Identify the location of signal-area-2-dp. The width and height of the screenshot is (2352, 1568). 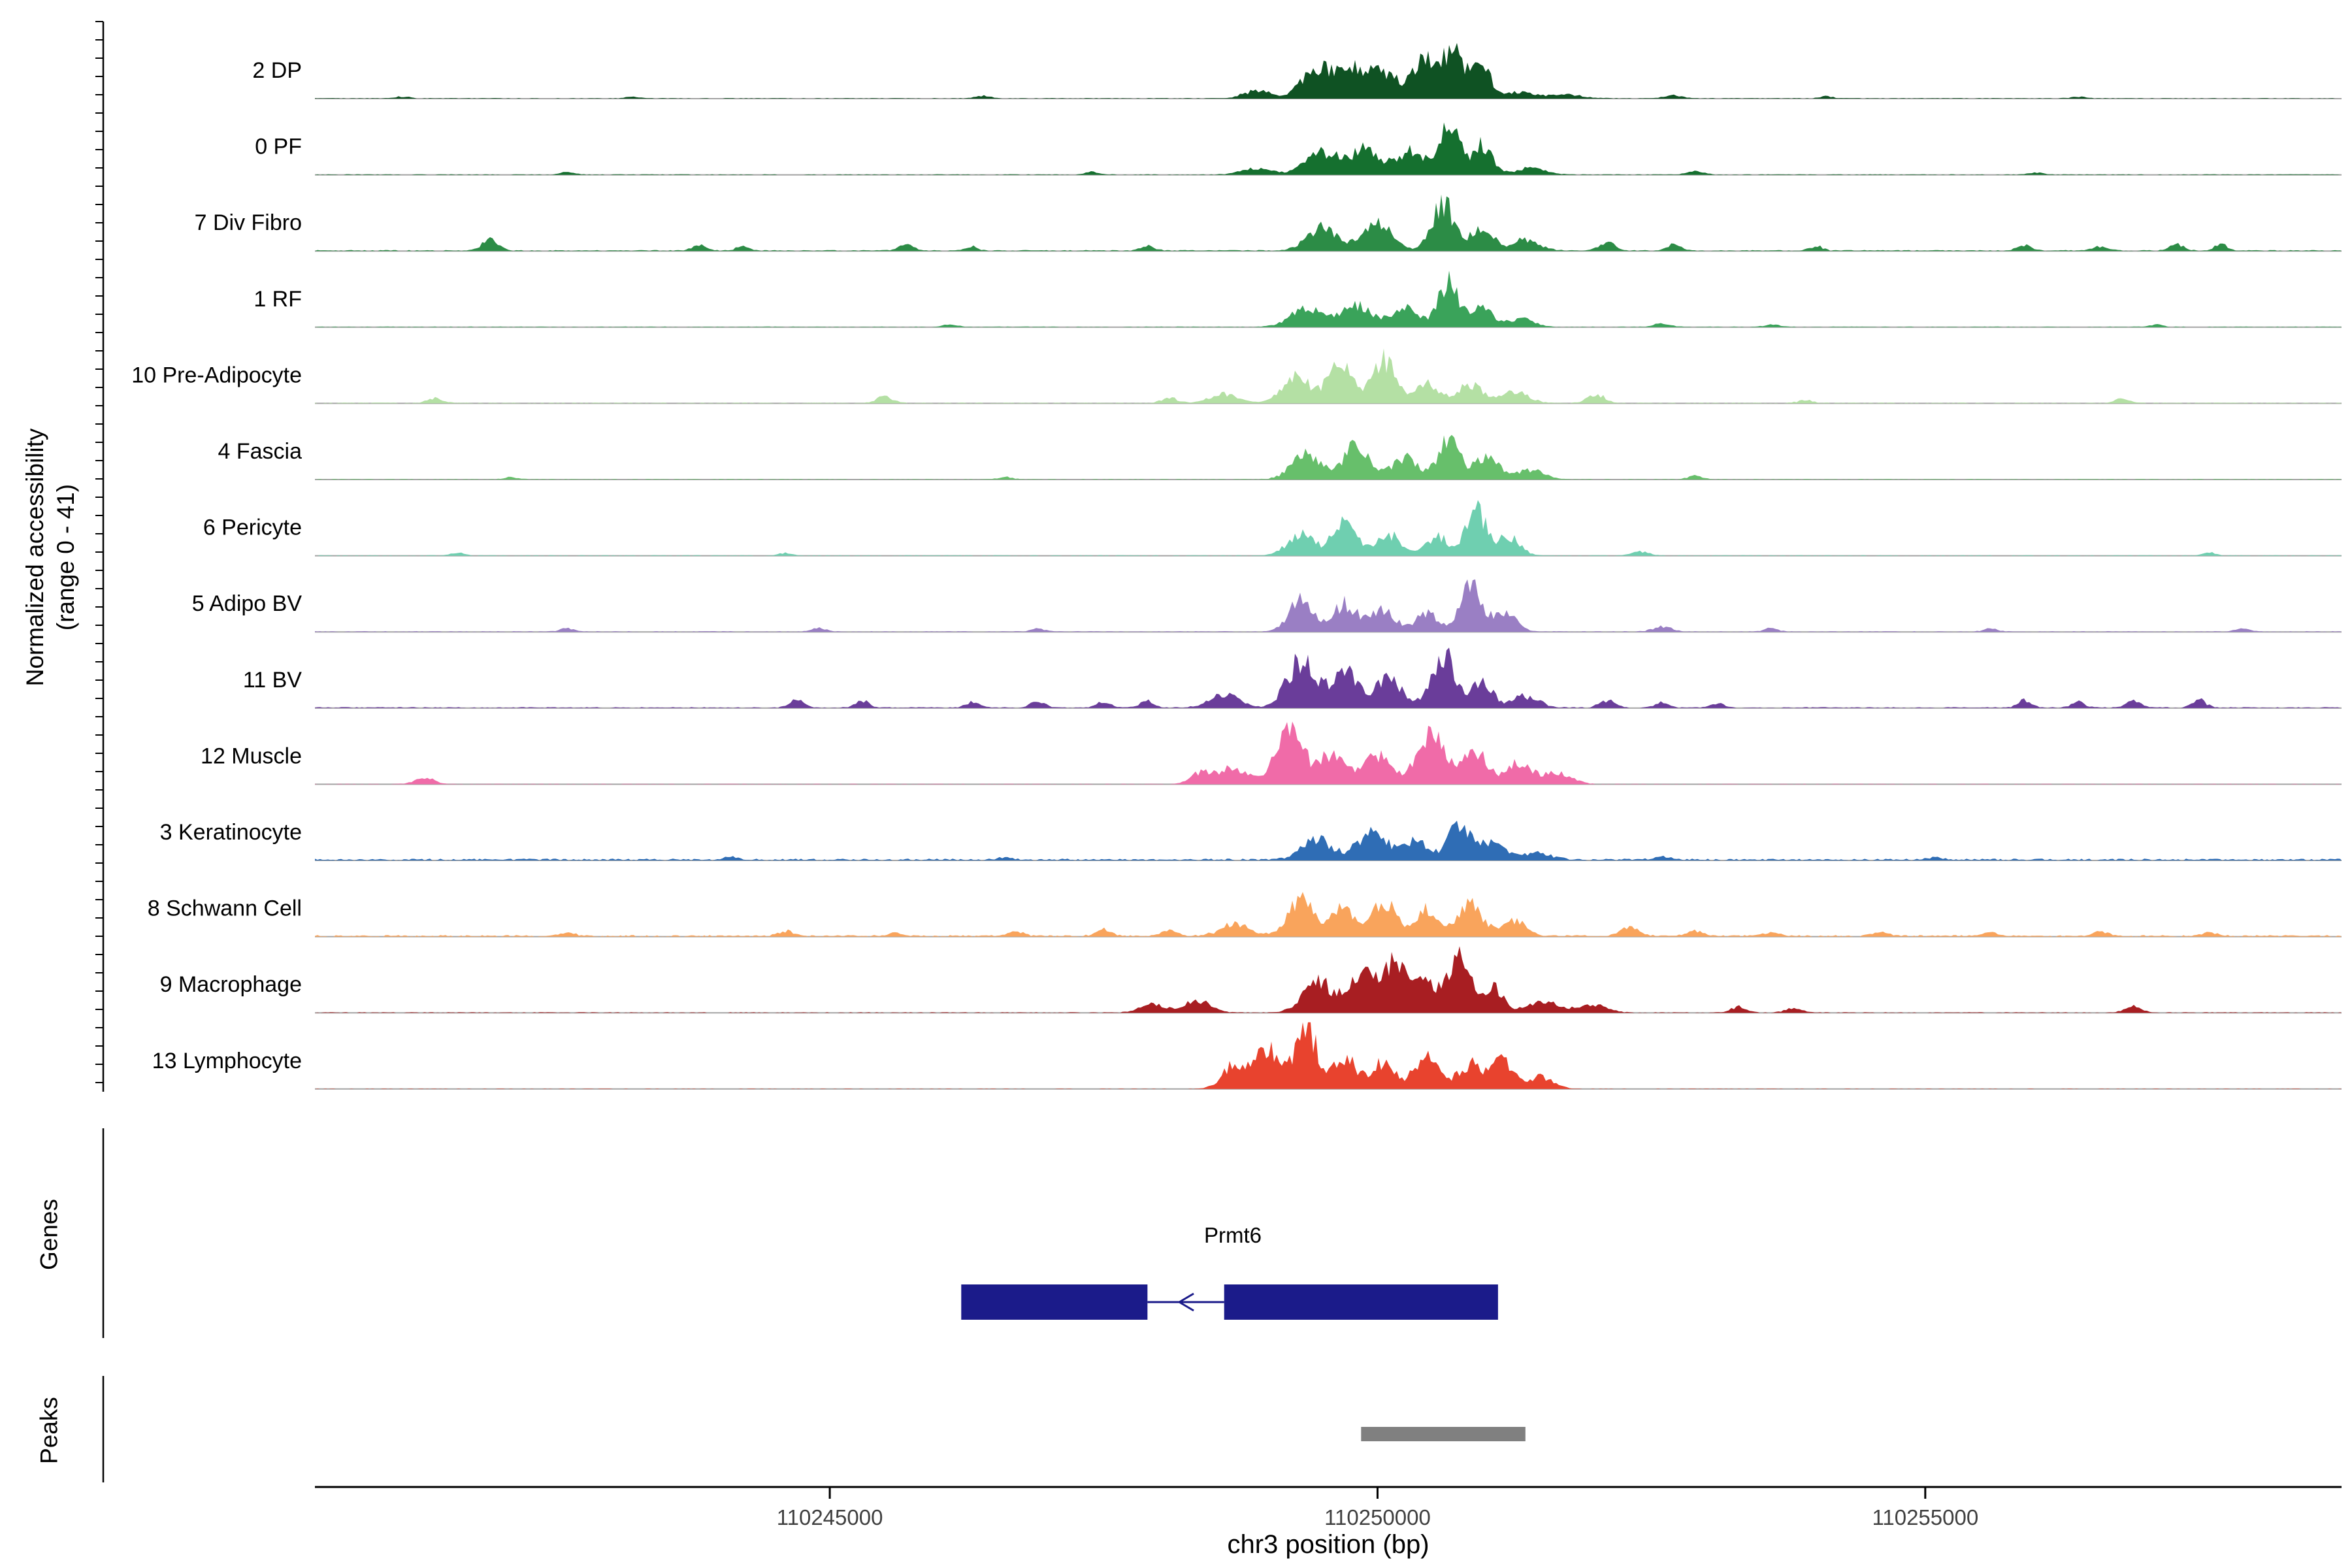
(1328, 70).